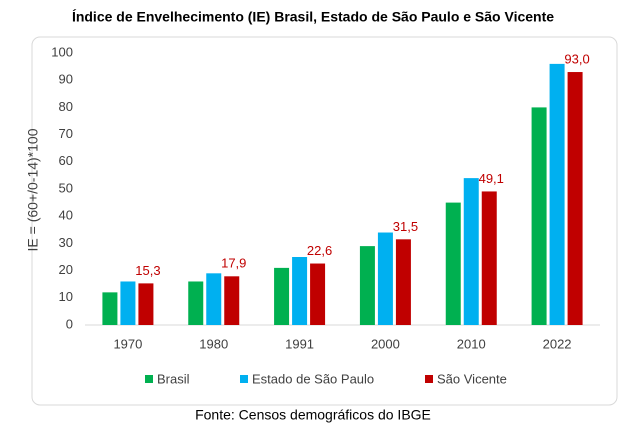 The width and height of the screenshot is (627, 431). Describe the element at coordinates (385, 343) in the screenshot. I see `x-tick-label: 2000` at that location.